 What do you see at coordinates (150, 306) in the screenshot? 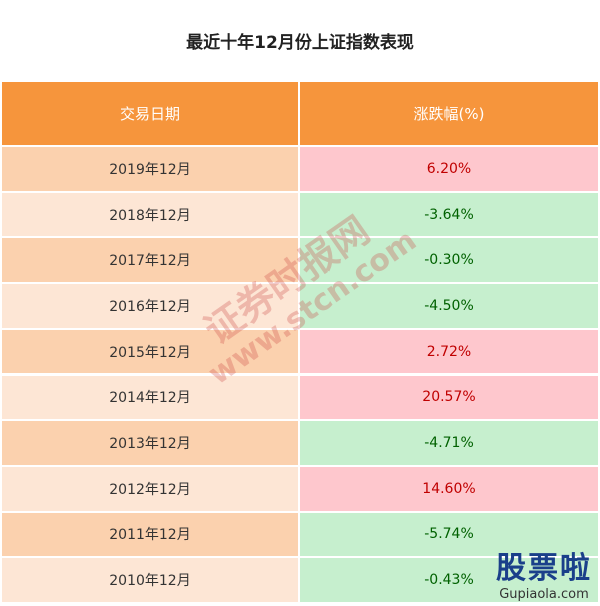
I see `date-cell: 2016年12月` at bounding box center [150, 306].